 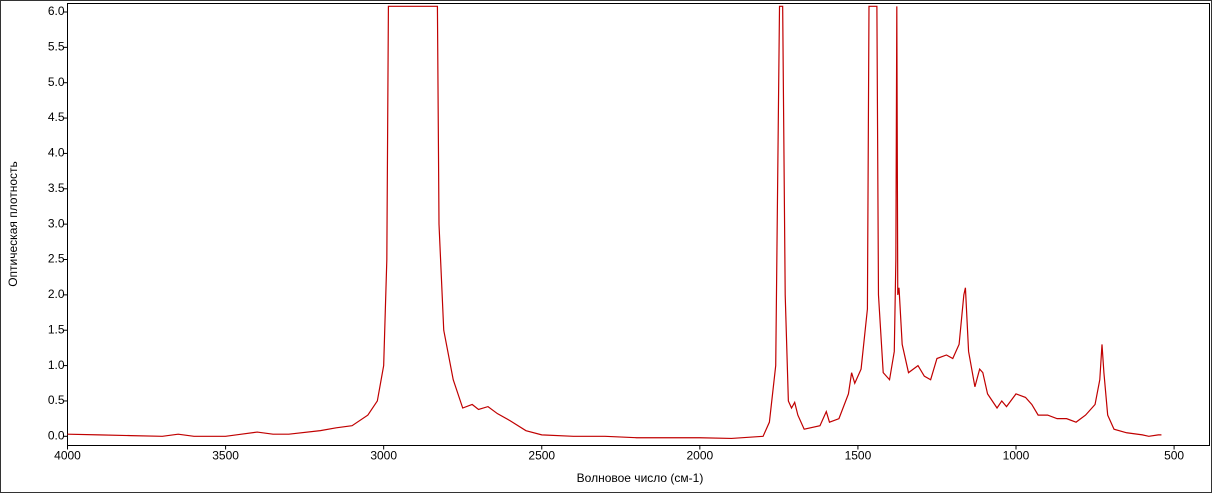 I want to click on x-tick-label: 500, so click(x=1174, y=456).